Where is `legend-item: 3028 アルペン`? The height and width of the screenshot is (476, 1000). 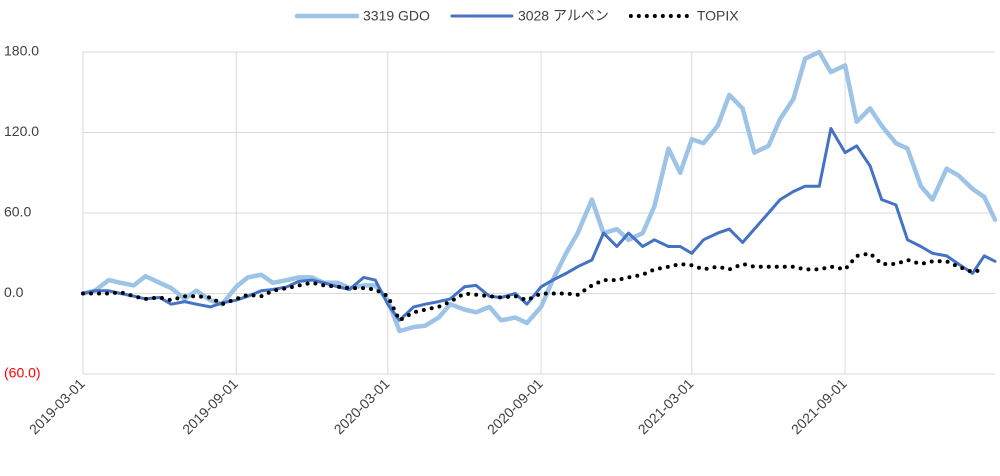 legend-item: 3028 アルペン is located at coordinates (529, 16).